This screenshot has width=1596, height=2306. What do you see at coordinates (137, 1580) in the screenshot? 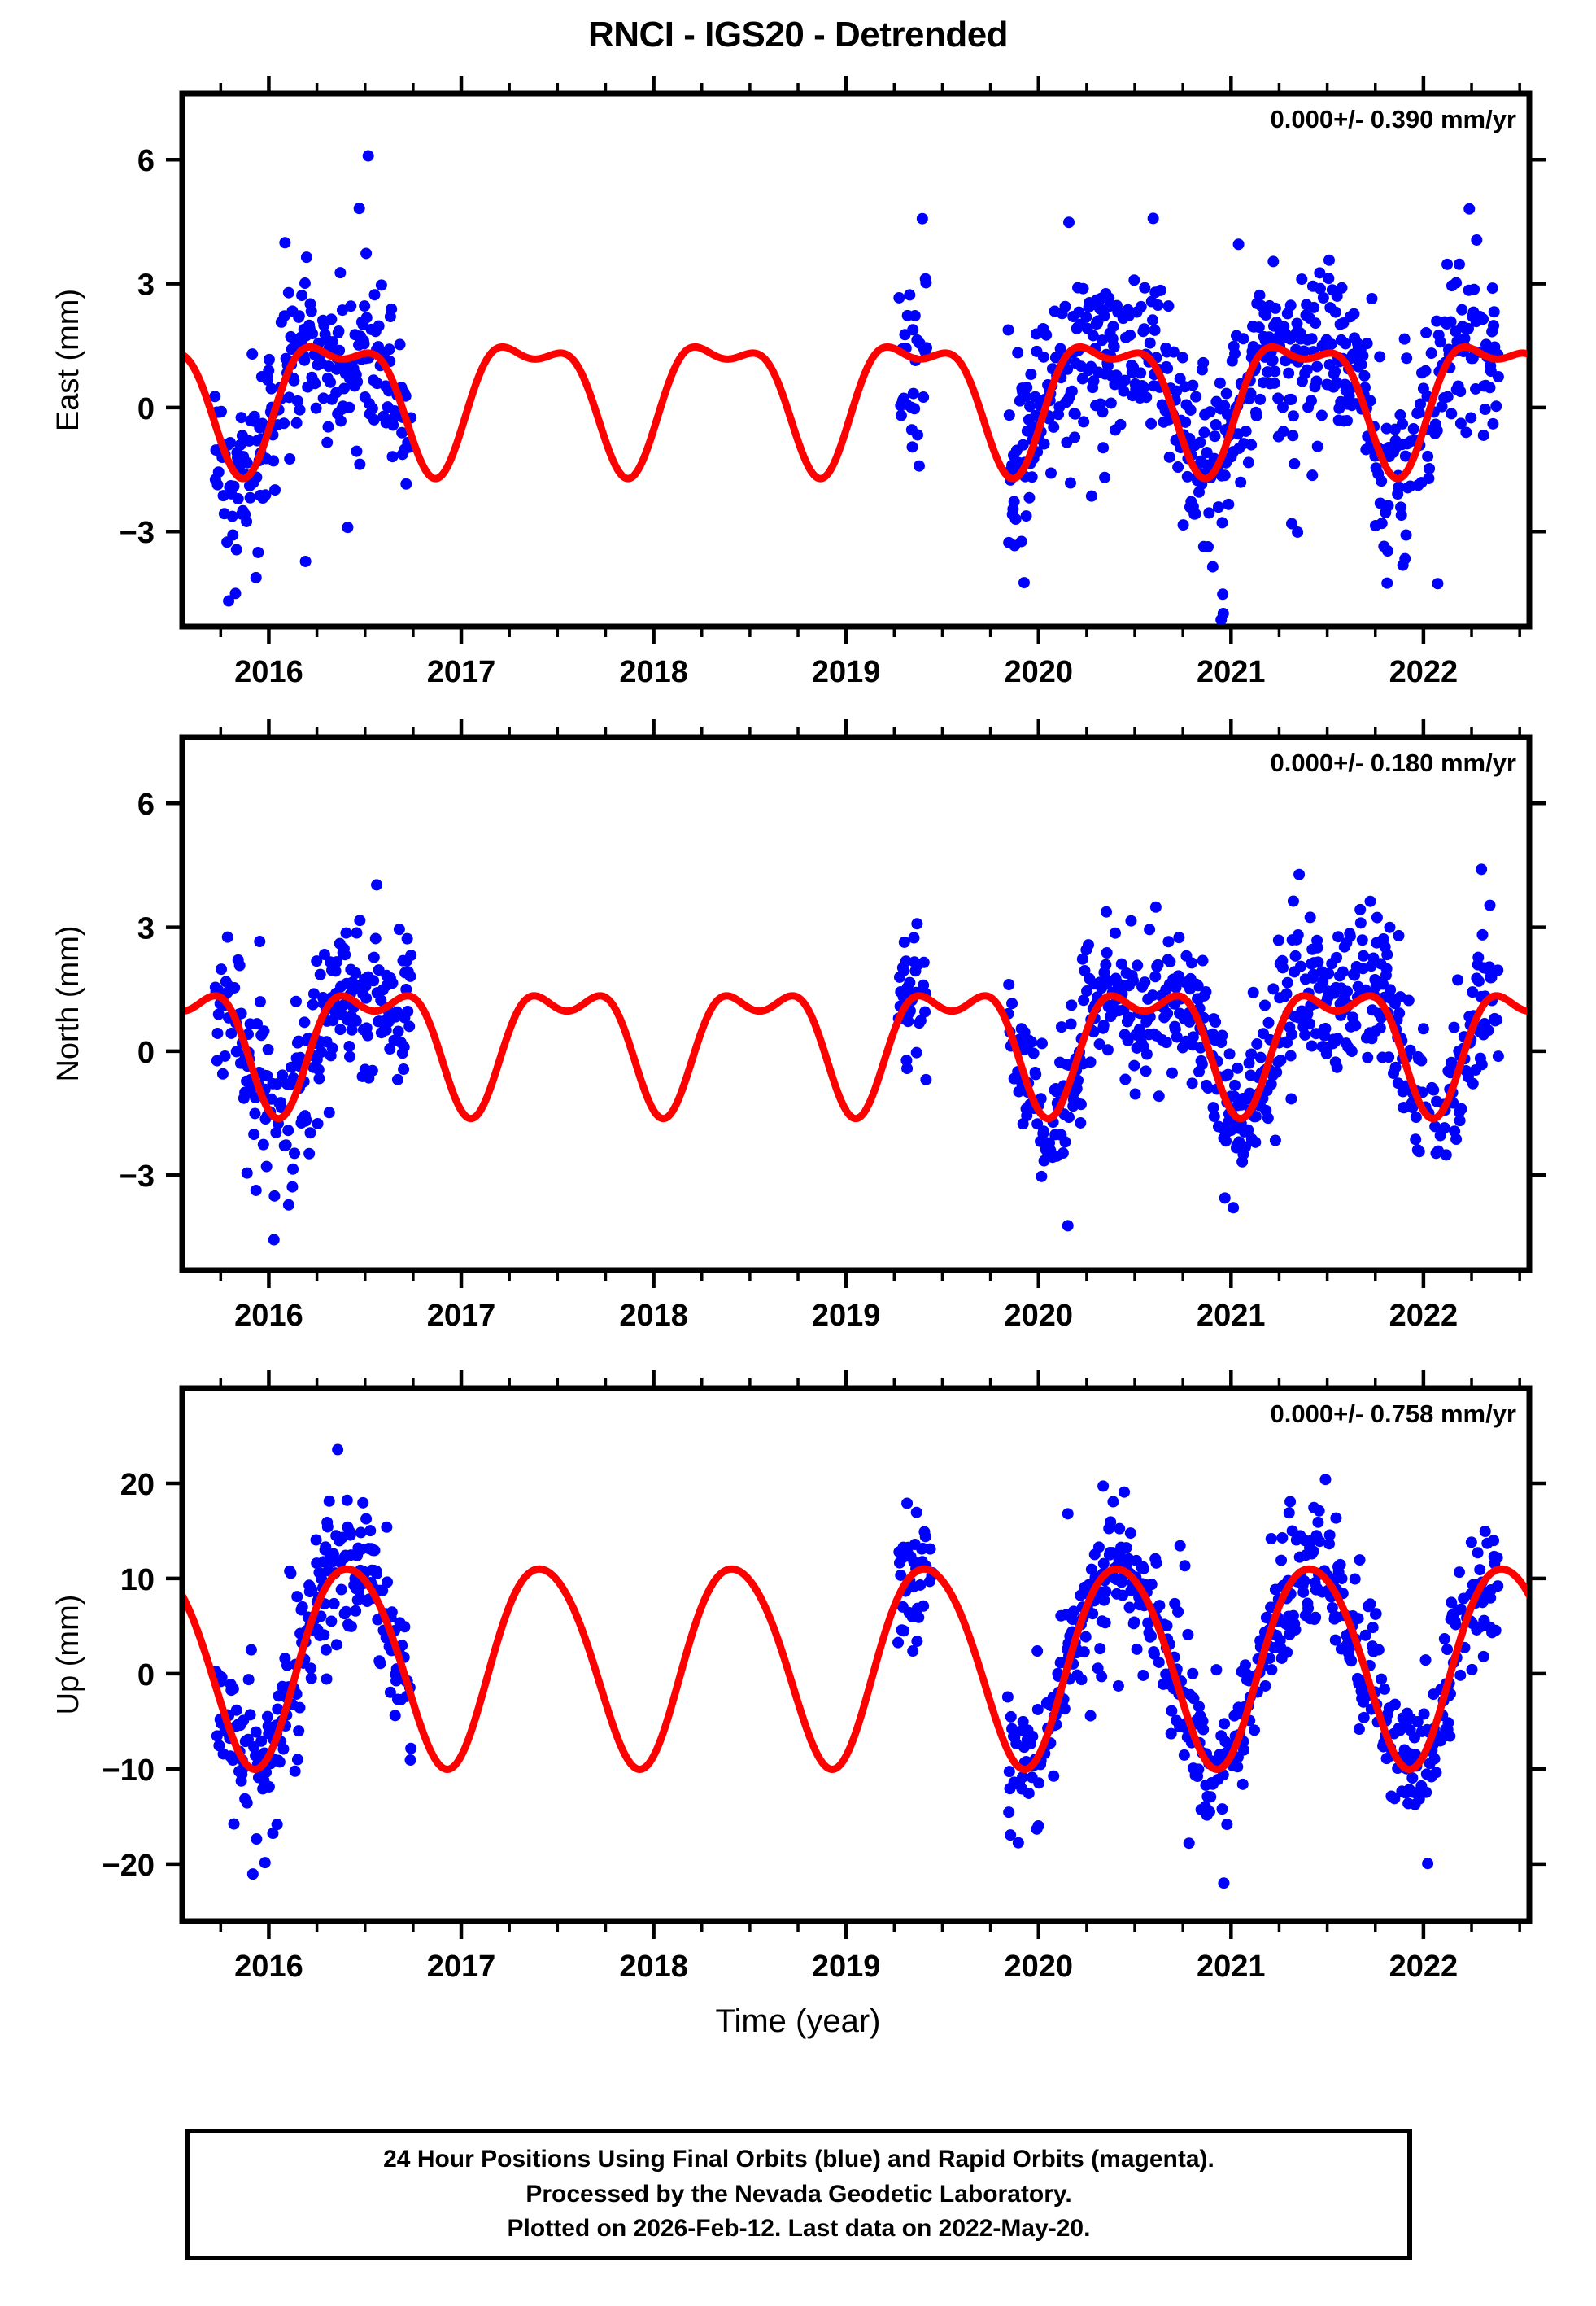
I see `y-tick-label: 10` at bounding box center [137, 1580].